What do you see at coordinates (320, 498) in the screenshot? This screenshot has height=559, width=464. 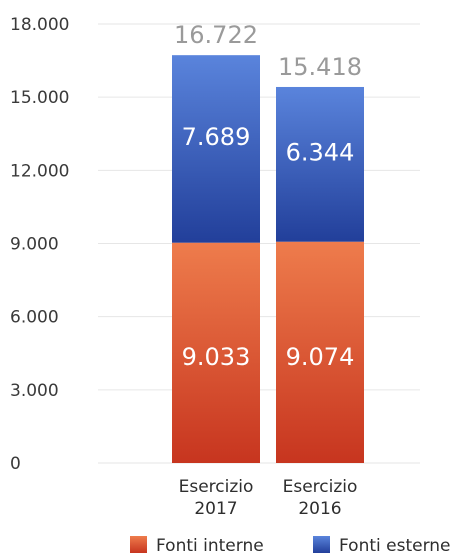 I see `x-category-label: Esercizio 2016` at bounding box center [320, 498].